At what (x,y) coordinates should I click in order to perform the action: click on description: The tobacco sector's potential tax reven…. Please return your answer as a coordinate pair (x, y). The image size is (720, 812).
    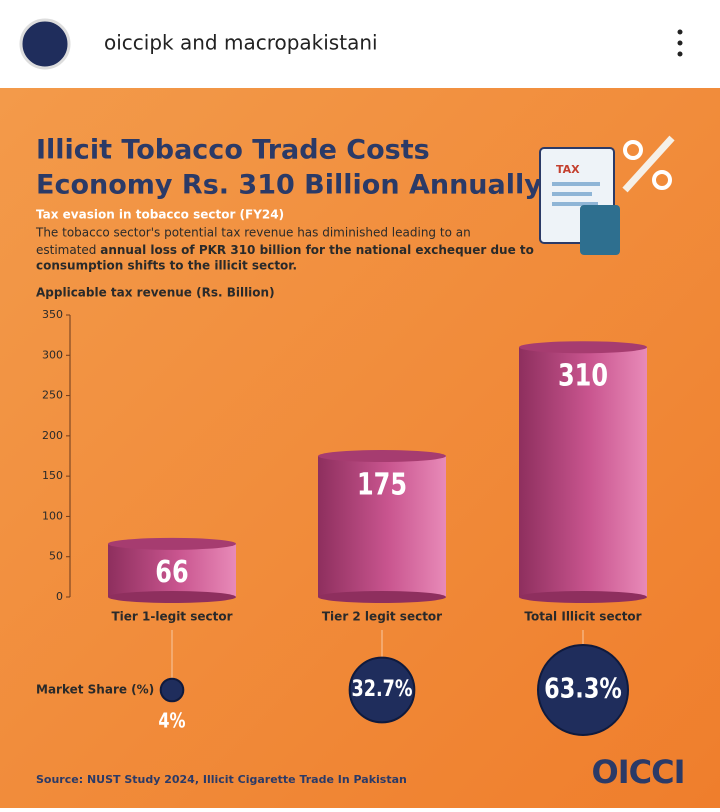
    Looking at the image, I should click on (253, 233).